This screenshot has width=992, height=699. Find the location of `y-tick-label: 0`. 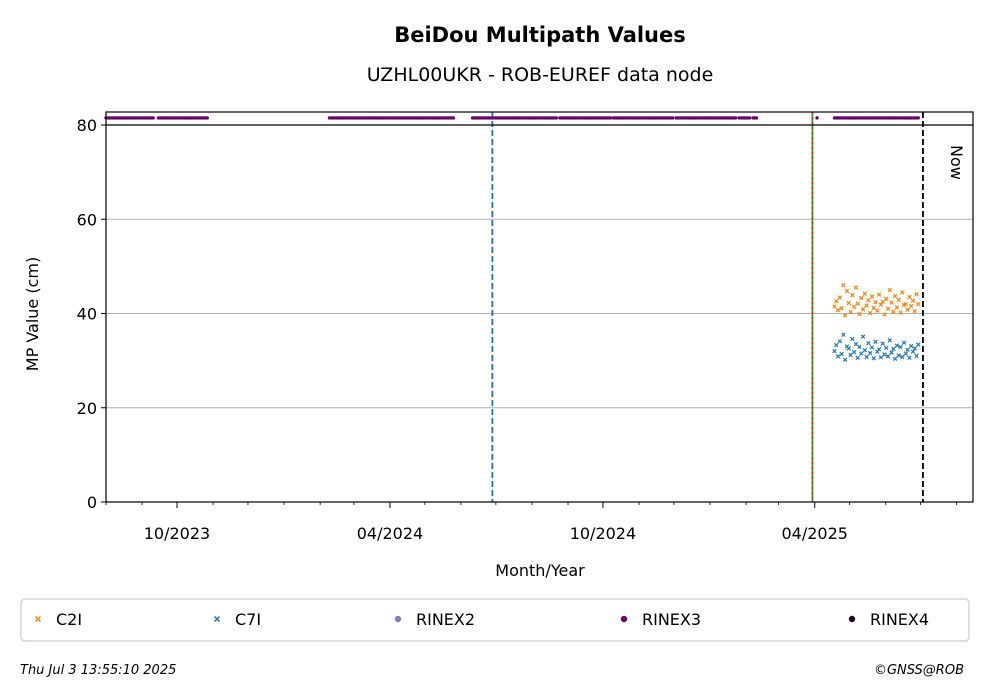

y-tick-label: 0 is located at coordinates (92, 502).